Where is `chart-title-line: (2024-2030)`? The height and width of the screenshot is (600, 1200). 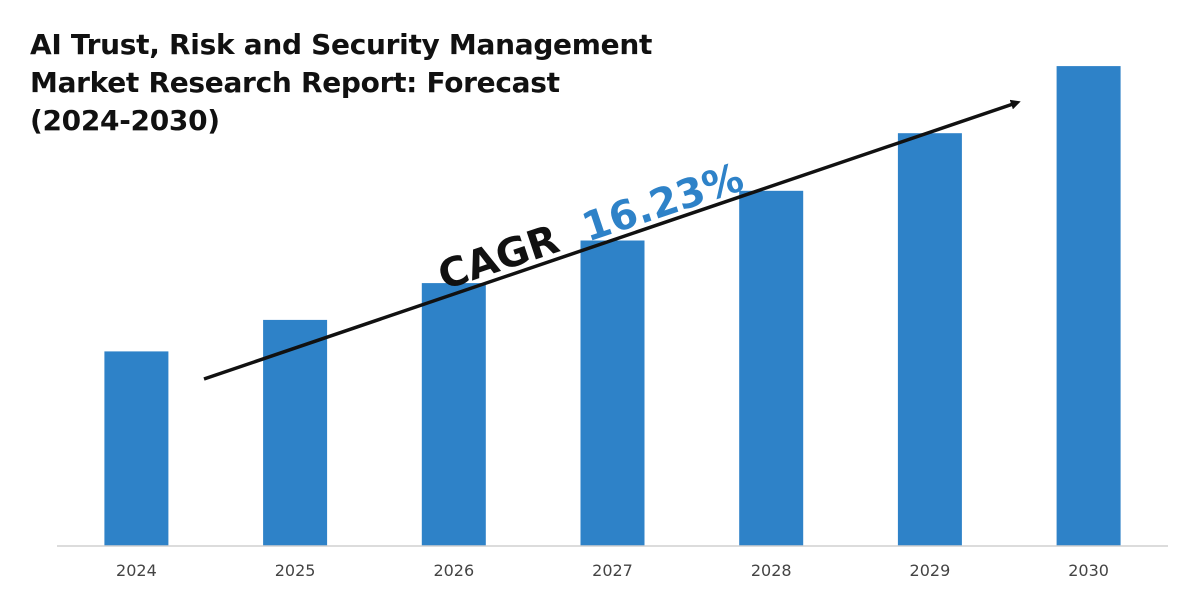
chart-title-line: (2024-2030) is located at coordinates (125, 120).